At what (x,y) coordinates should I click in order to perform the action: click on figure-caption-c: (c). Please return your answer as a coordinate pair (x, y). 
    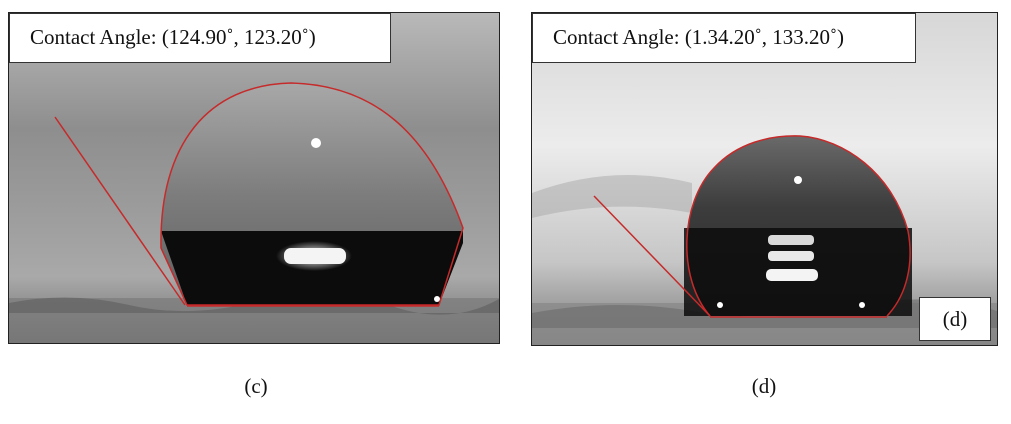
    Looking at the image, I should click on (256, 386).